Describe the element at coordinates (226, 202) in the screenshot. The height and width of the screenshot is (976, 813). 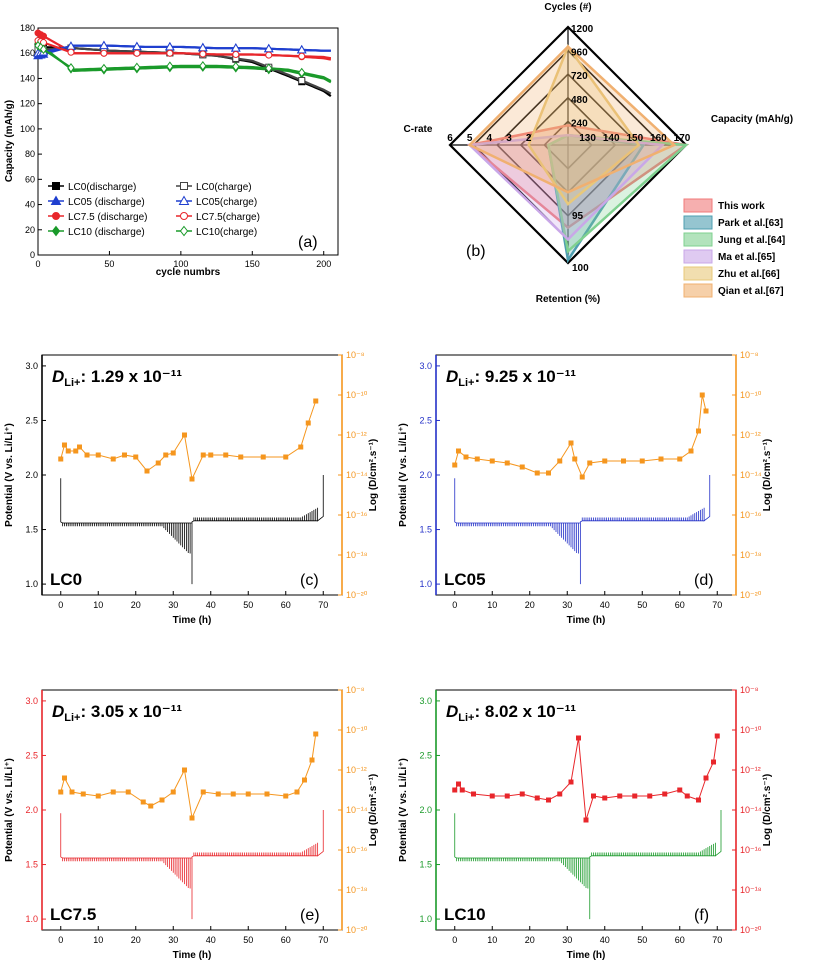
I see `legend-label: LC05(charge)` at that location.